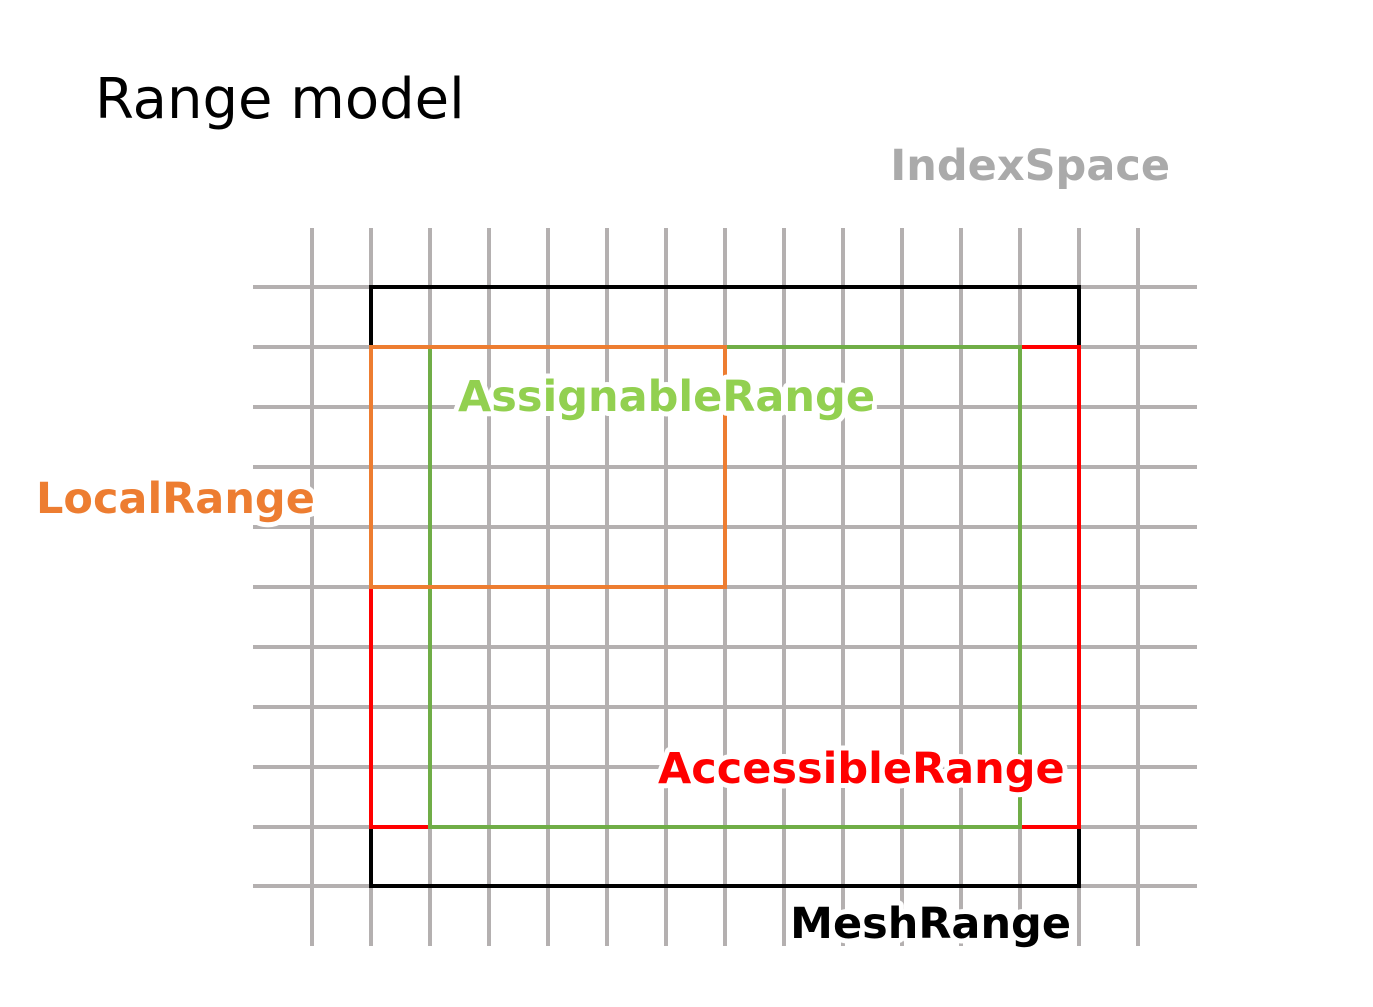  Describe the element at coordinates (280, 99) in the screenshot. I see `slide-title: Range model` at that location.